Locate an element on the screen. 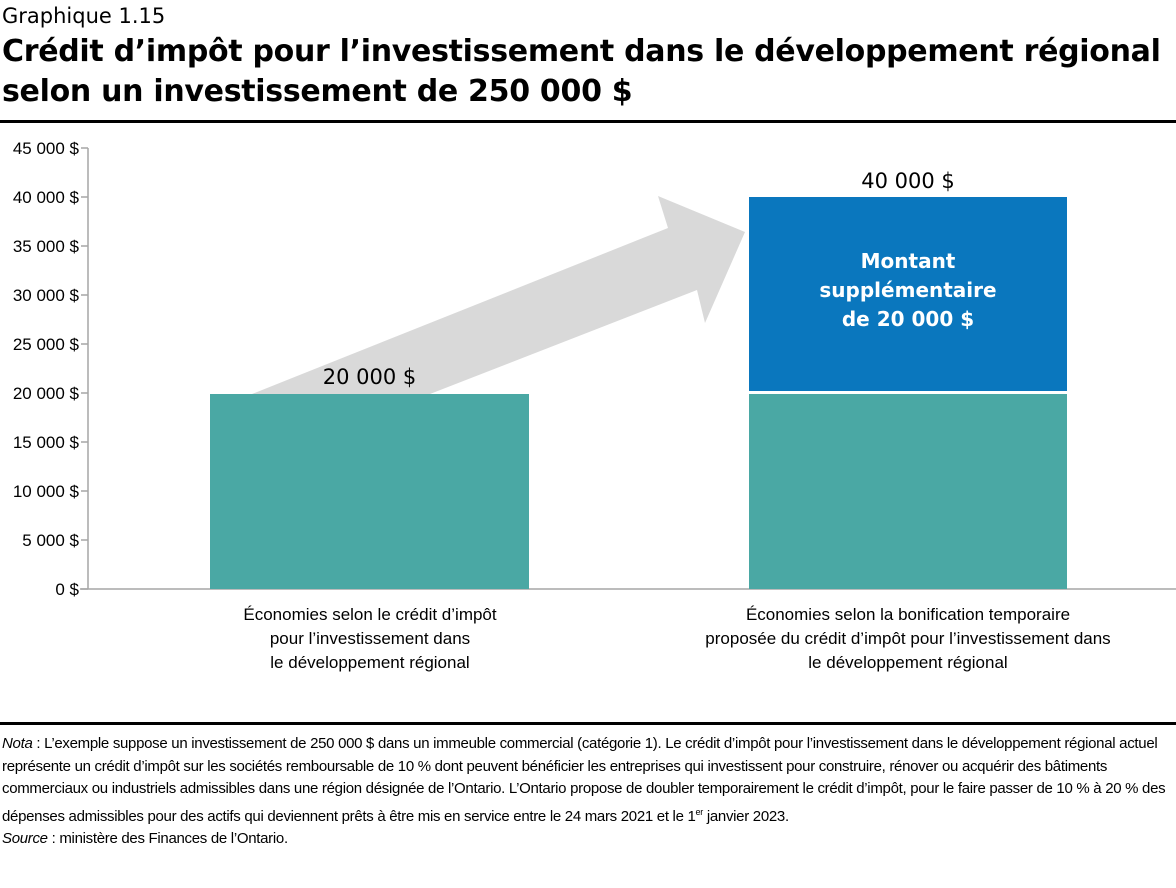 This screenshot has width=1176, height=888. y-tick-label: 20 000 $ is located at coordinates (46, 393).